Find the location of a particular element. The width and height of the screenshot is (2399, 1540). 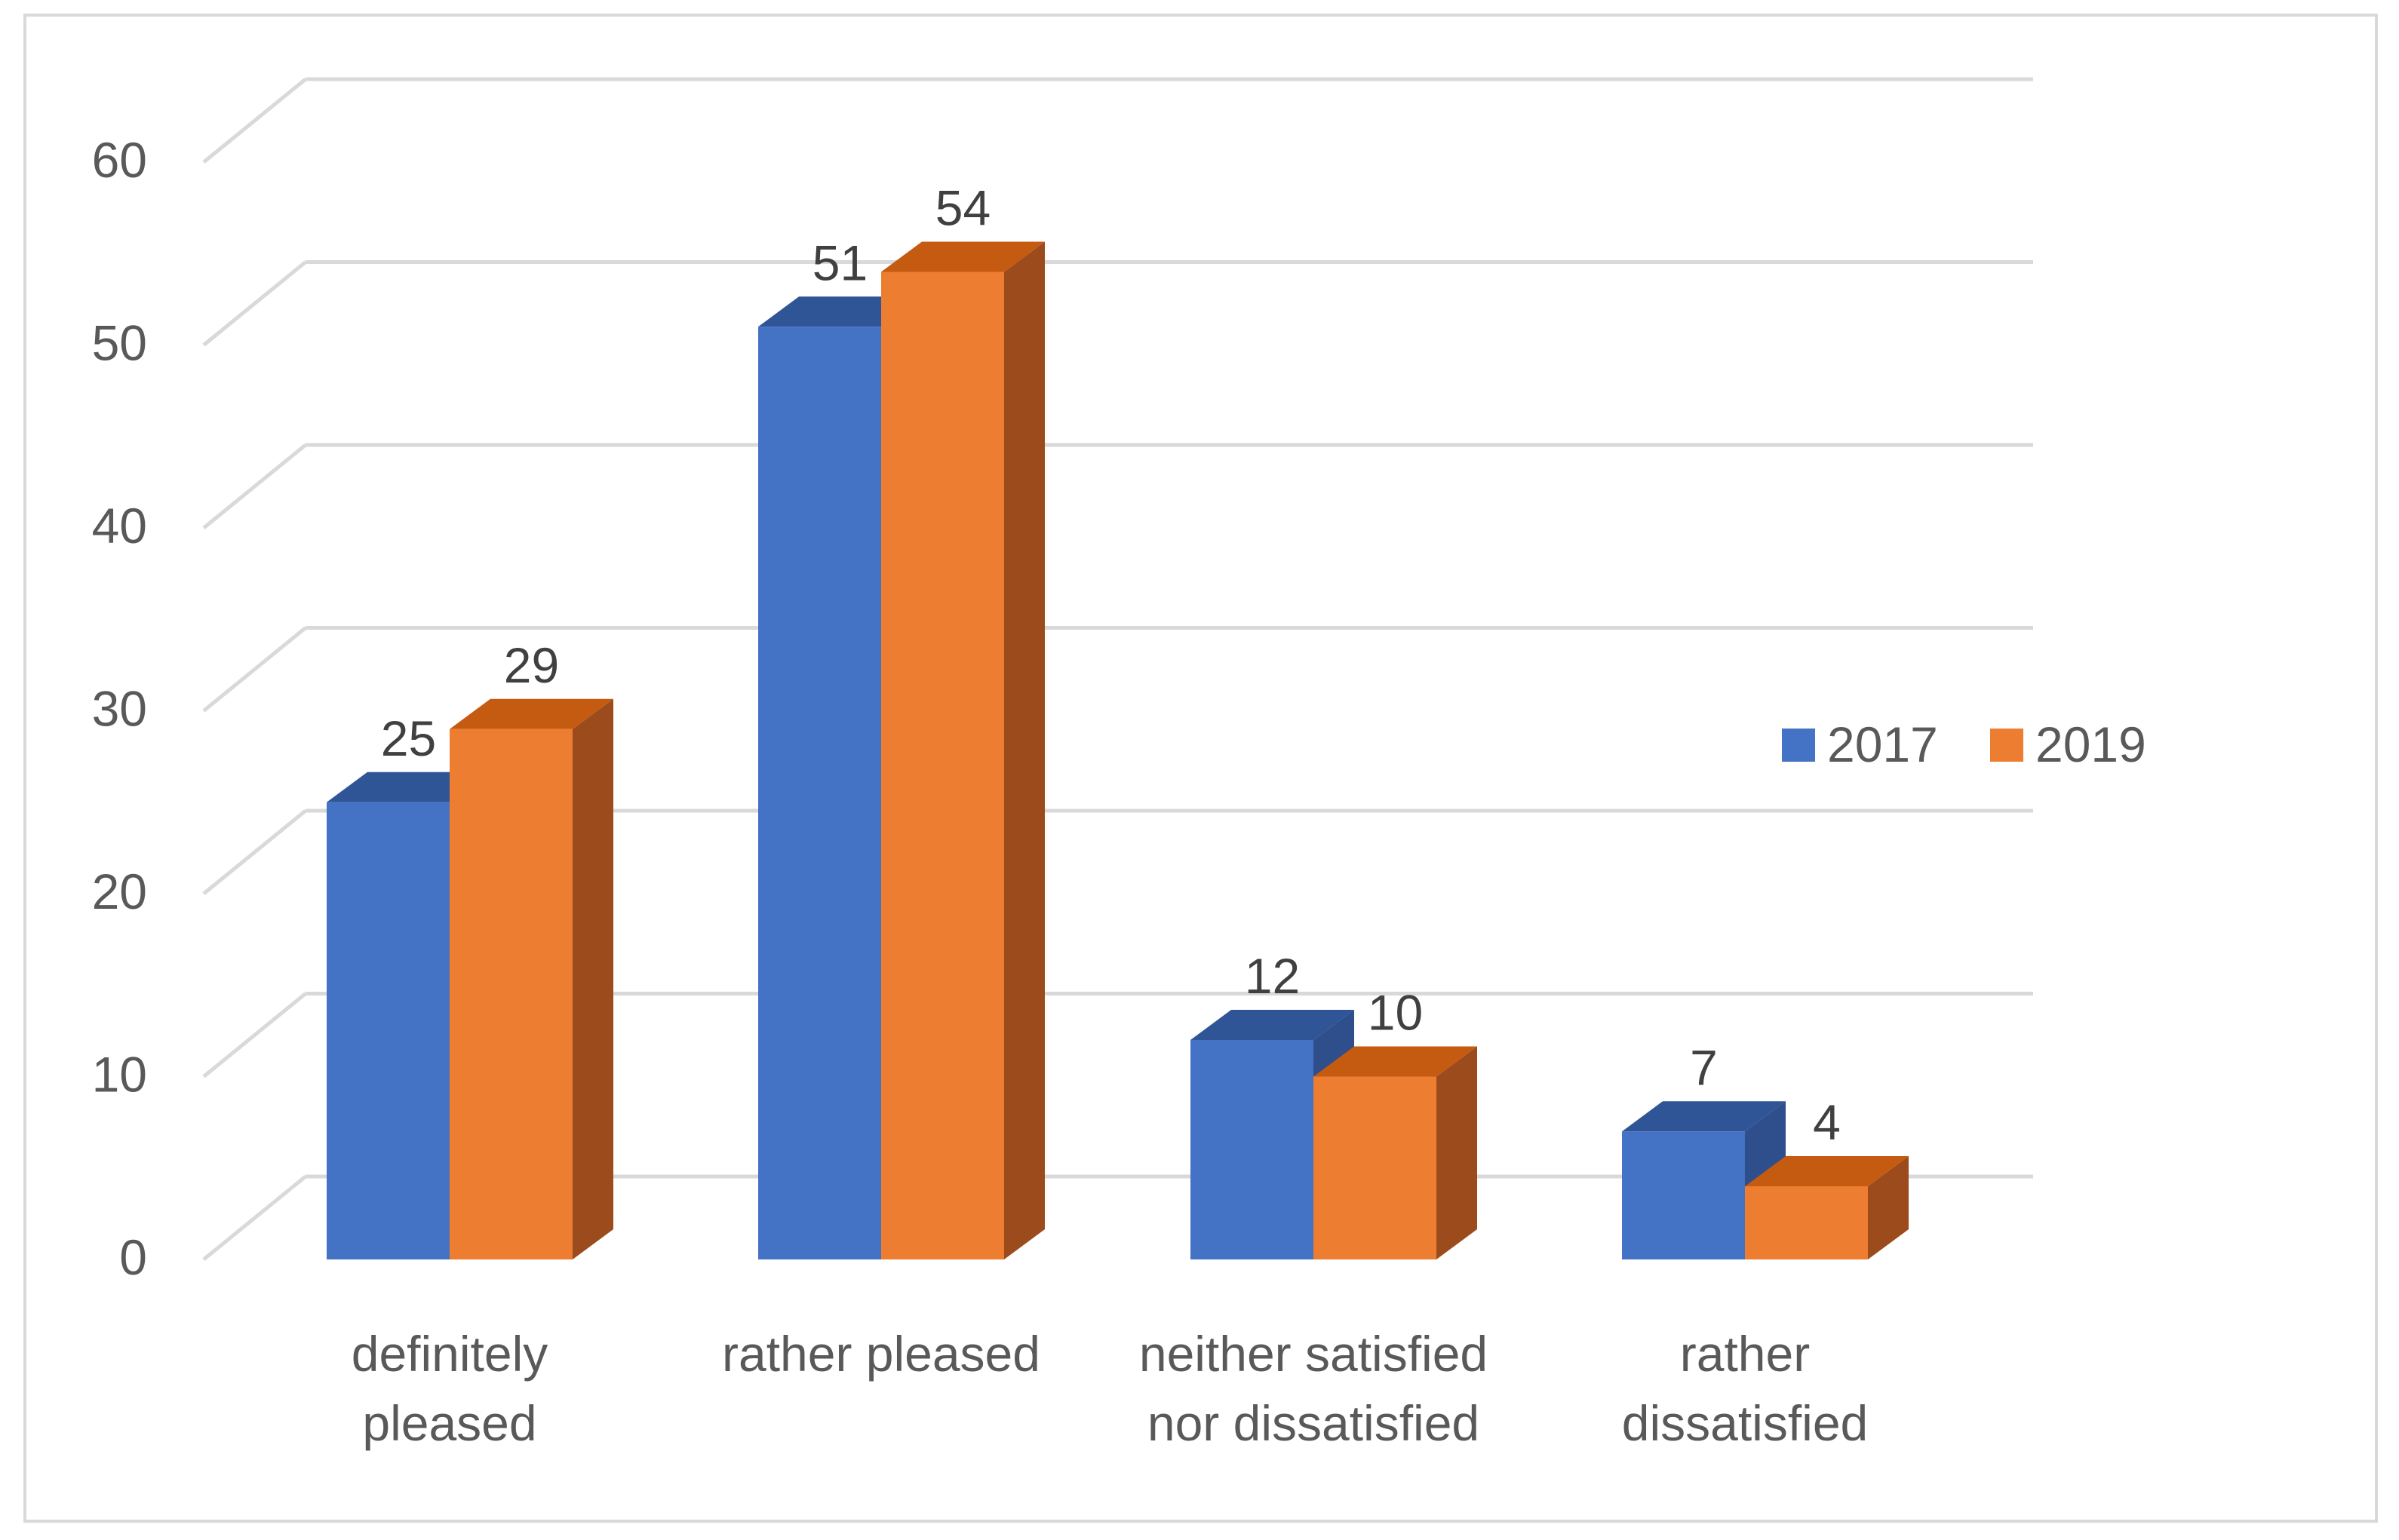

y-tick-label: 20 is located at coordinates (120, 891).